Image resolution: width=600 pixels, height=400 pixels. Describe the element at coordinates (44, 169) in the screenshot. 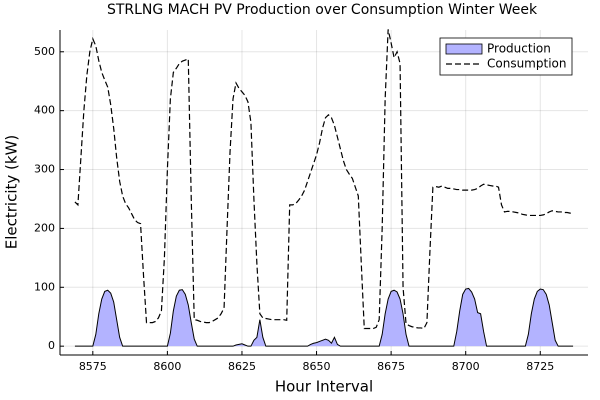

I see `y-tick-label: 300` at that location.